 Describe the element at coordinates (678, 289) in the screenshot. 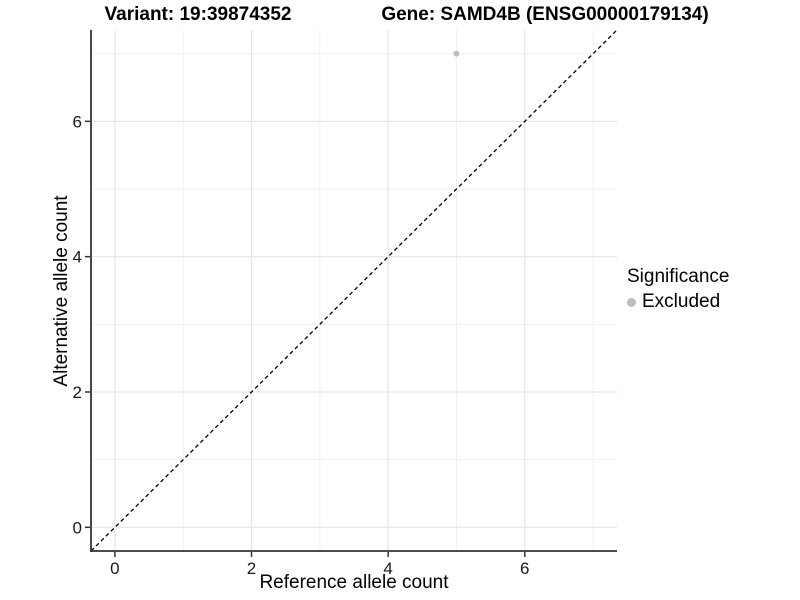

I see `legend: Significance Excluded` at that location.